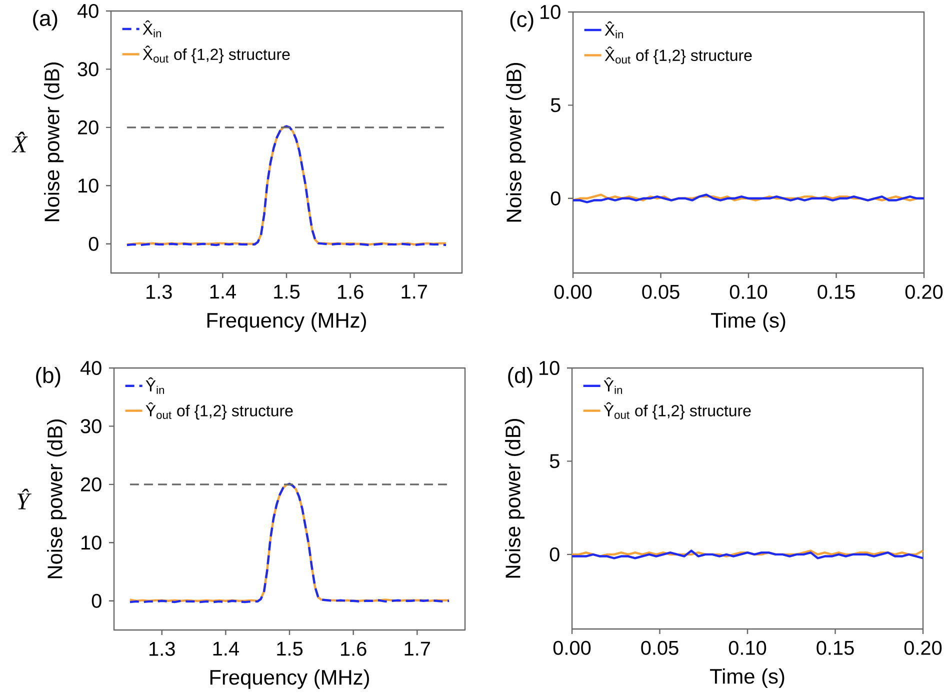 The width and height of the screenshot is (950, 695). I want to click on text: X̂, so click(20, 142).